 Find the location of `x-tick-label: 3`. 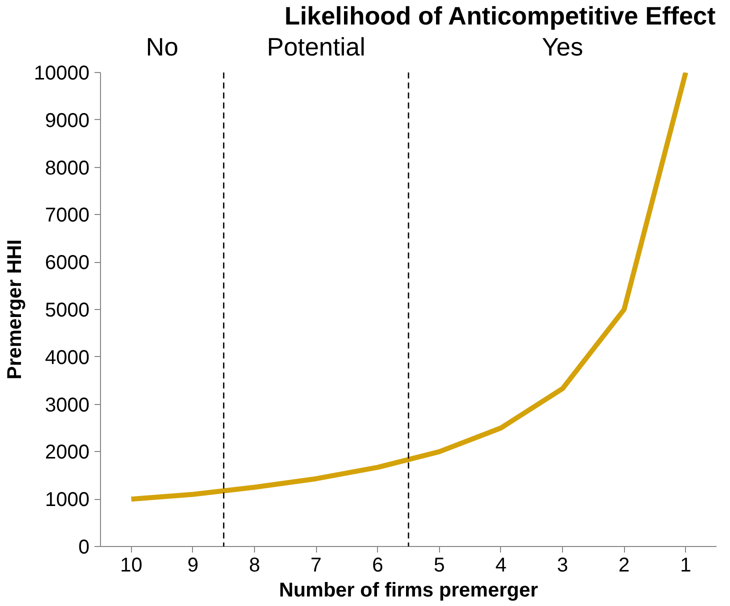

x-tick-label: 3 is located at coordinates (562, 565).